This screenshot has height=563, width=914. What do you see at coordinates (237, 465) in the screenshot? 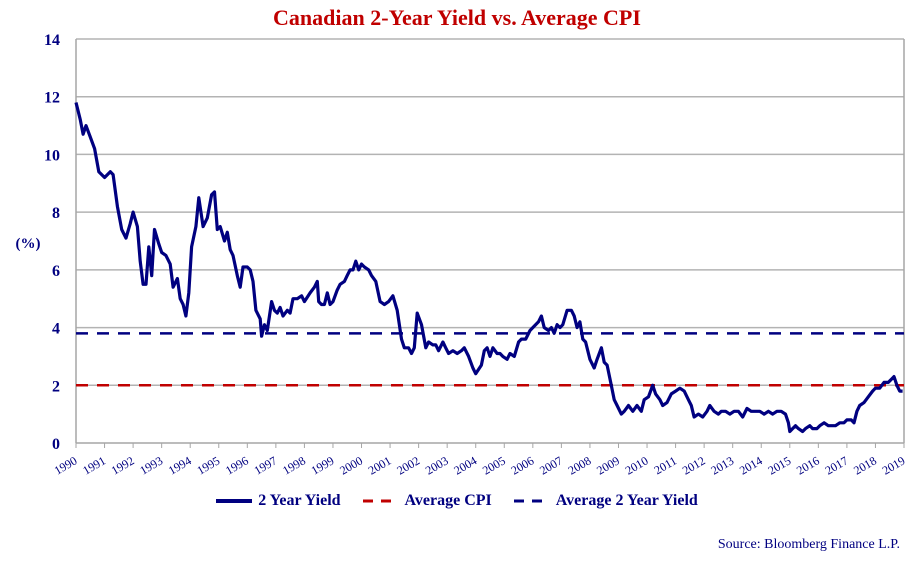
I see `x-tick-label: 1996` at bounding box center [237, 465].